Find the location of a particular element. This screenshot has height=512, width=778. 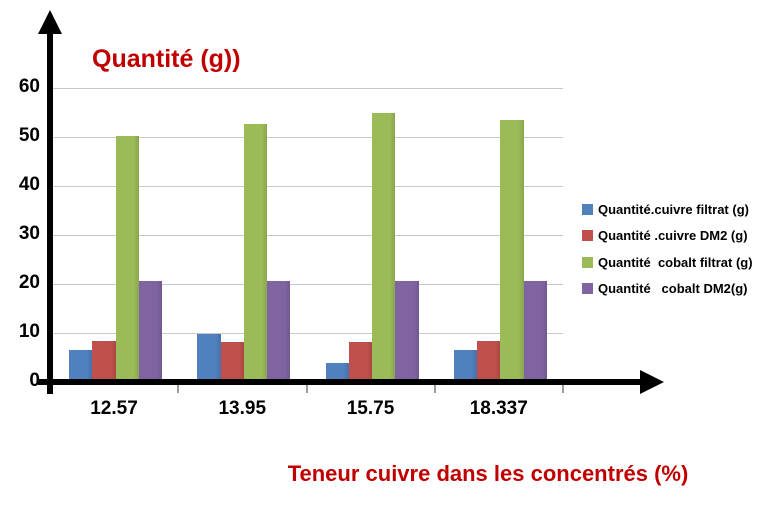

bar-12.57-series4 is located at coordinates (150, 331).